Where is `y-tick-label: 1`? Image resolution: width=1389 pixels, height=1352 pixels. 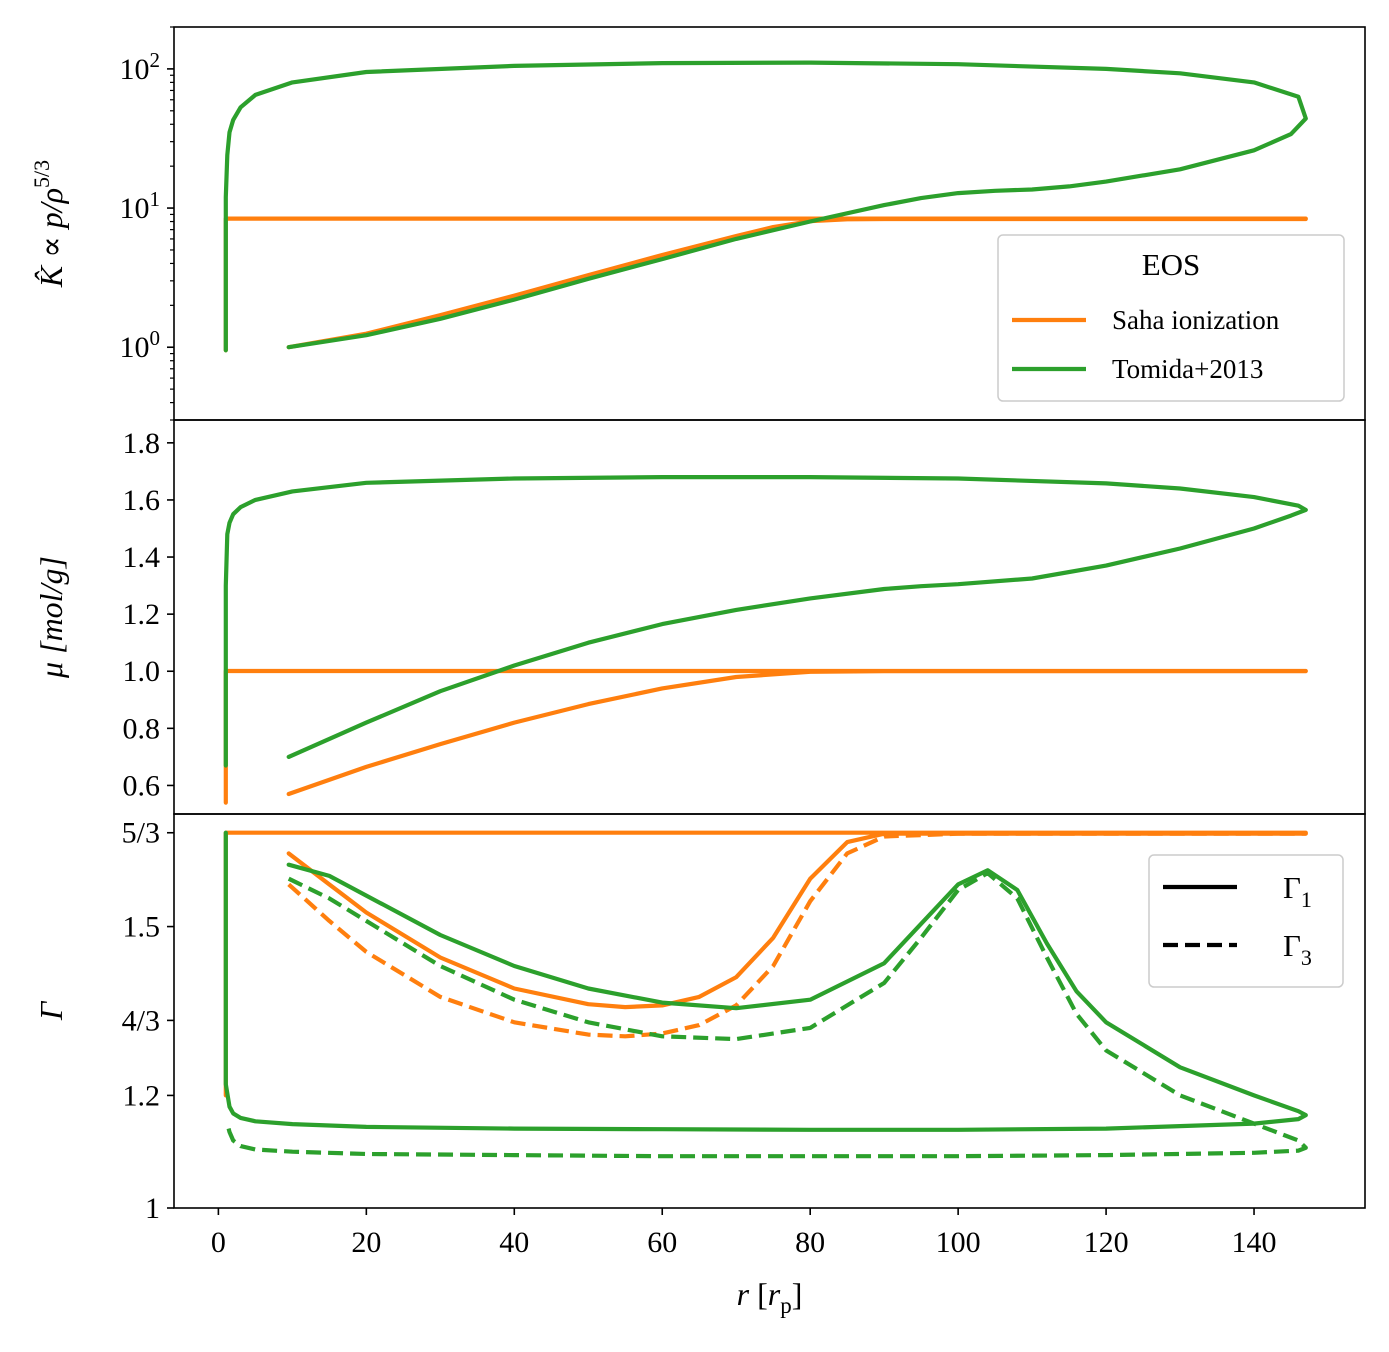
y-tick-label: 1 is located at coordinates (152, 1208).